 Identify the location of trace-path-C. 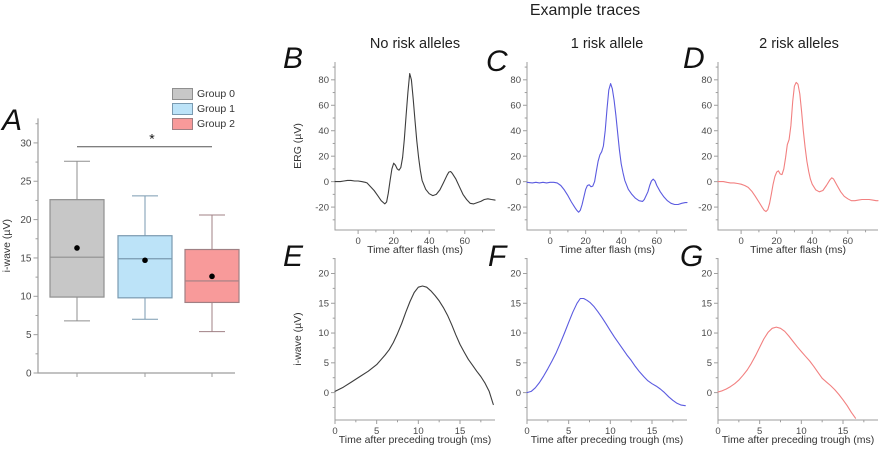
(607, 148).